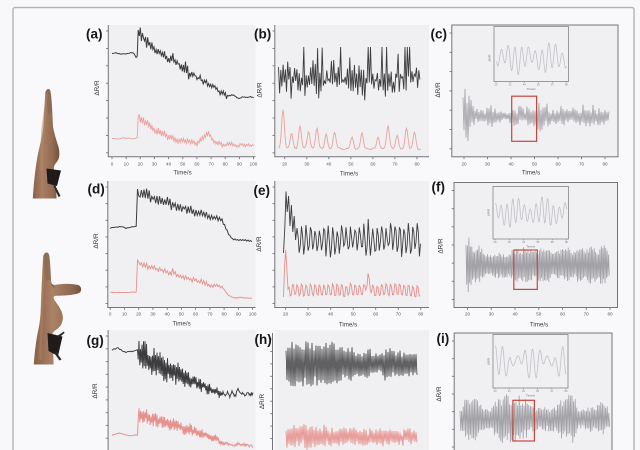 The image size is (640, 450). I want to click on svg-text: 31, so click(509, 391).